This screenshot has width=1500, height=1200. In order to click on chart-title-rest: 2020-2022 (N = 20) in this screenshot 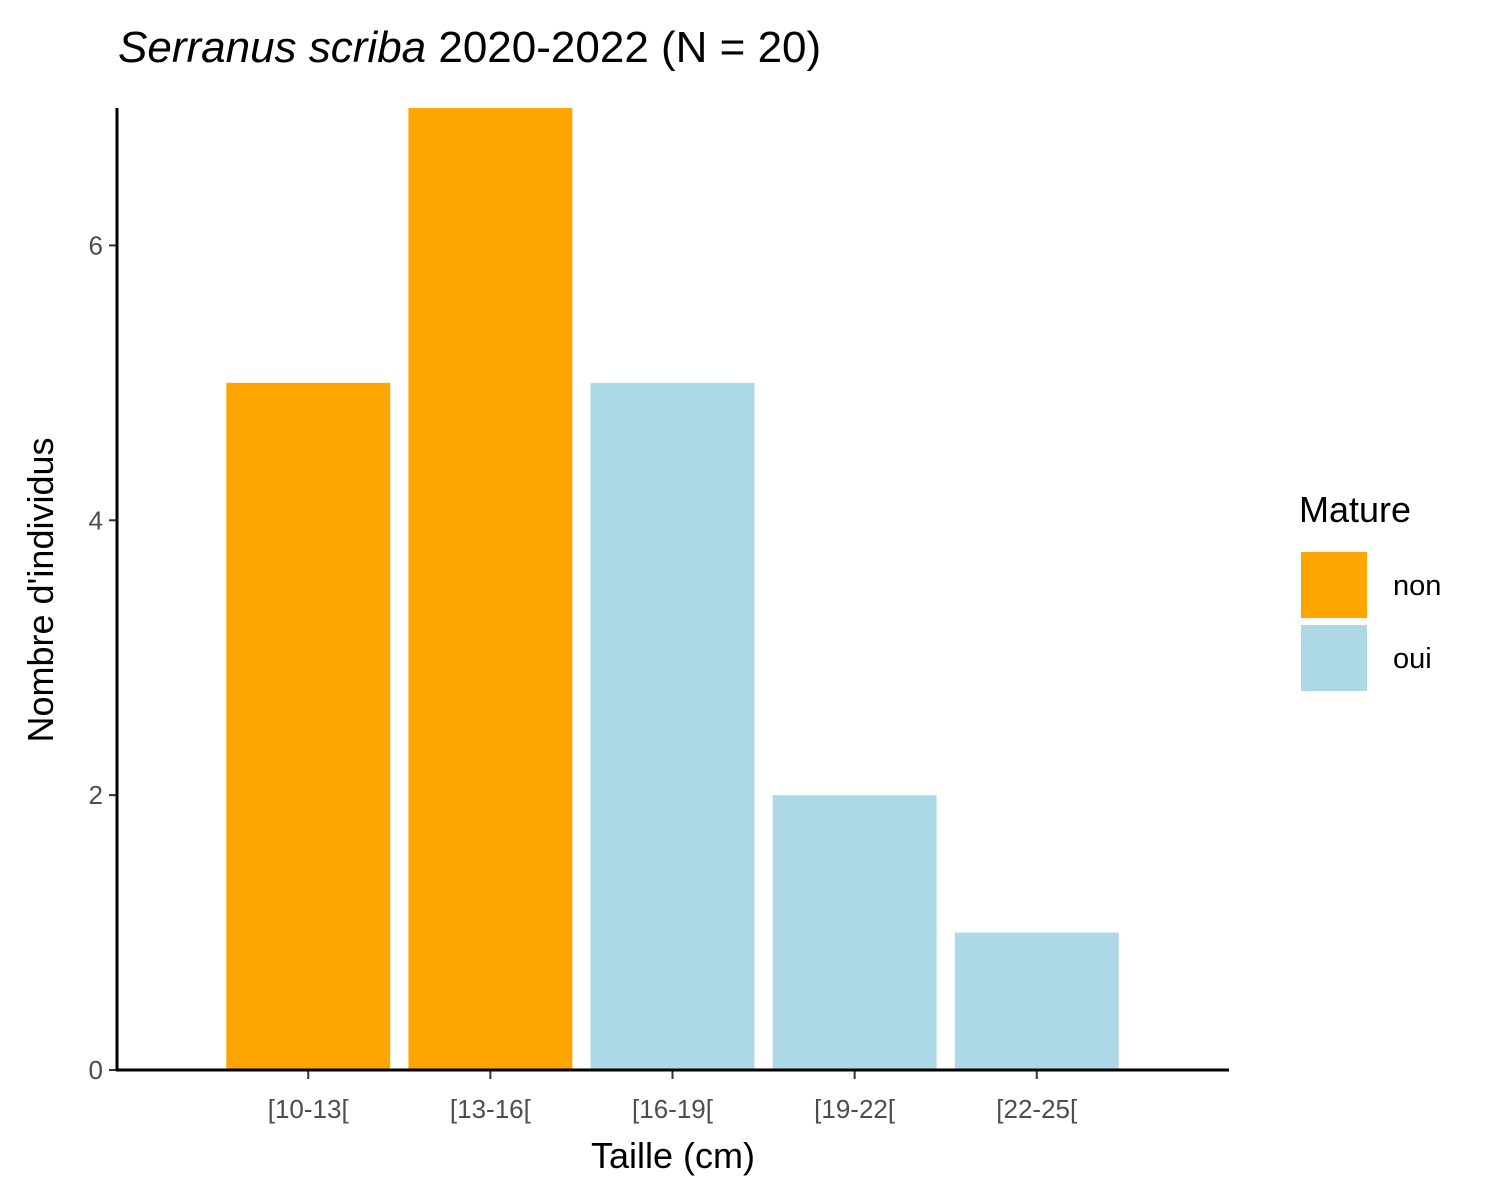, I will do `click(623, 47)`.